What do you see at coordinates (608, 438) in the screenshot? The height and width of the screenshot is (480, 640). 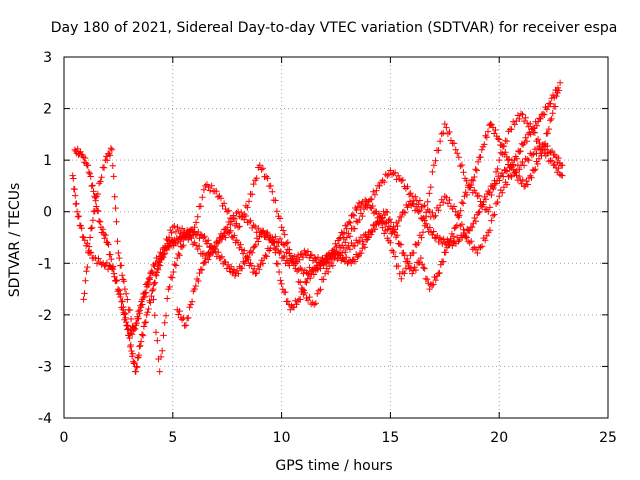 I see `x-tick-label: 25` at bounding box center [608, 438].